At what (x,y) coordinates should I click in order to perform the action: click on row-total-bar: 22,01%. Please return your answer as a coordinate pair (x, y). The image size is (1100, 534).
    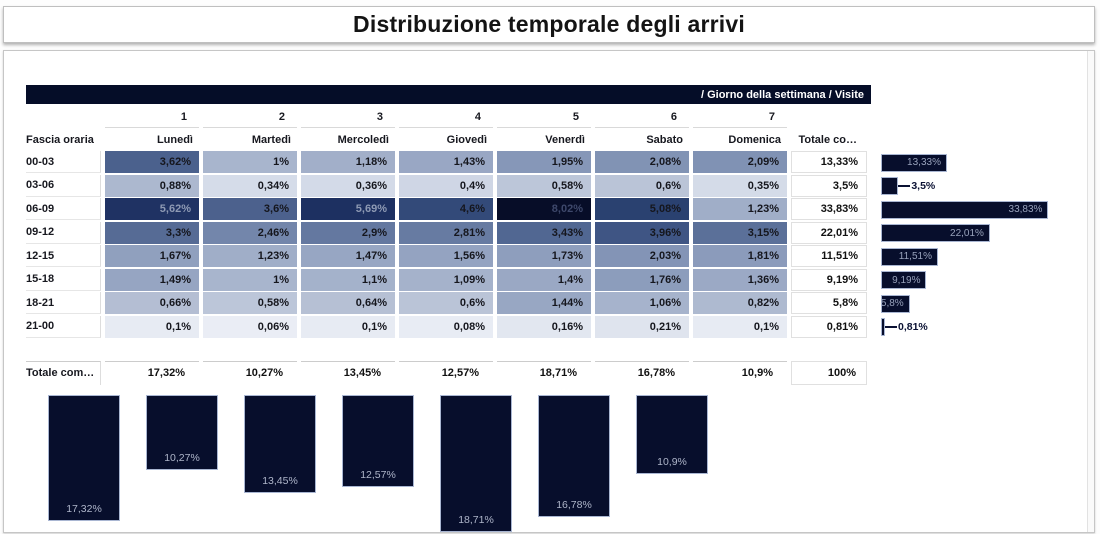
    Looking at the image, I should click on (935, 233).